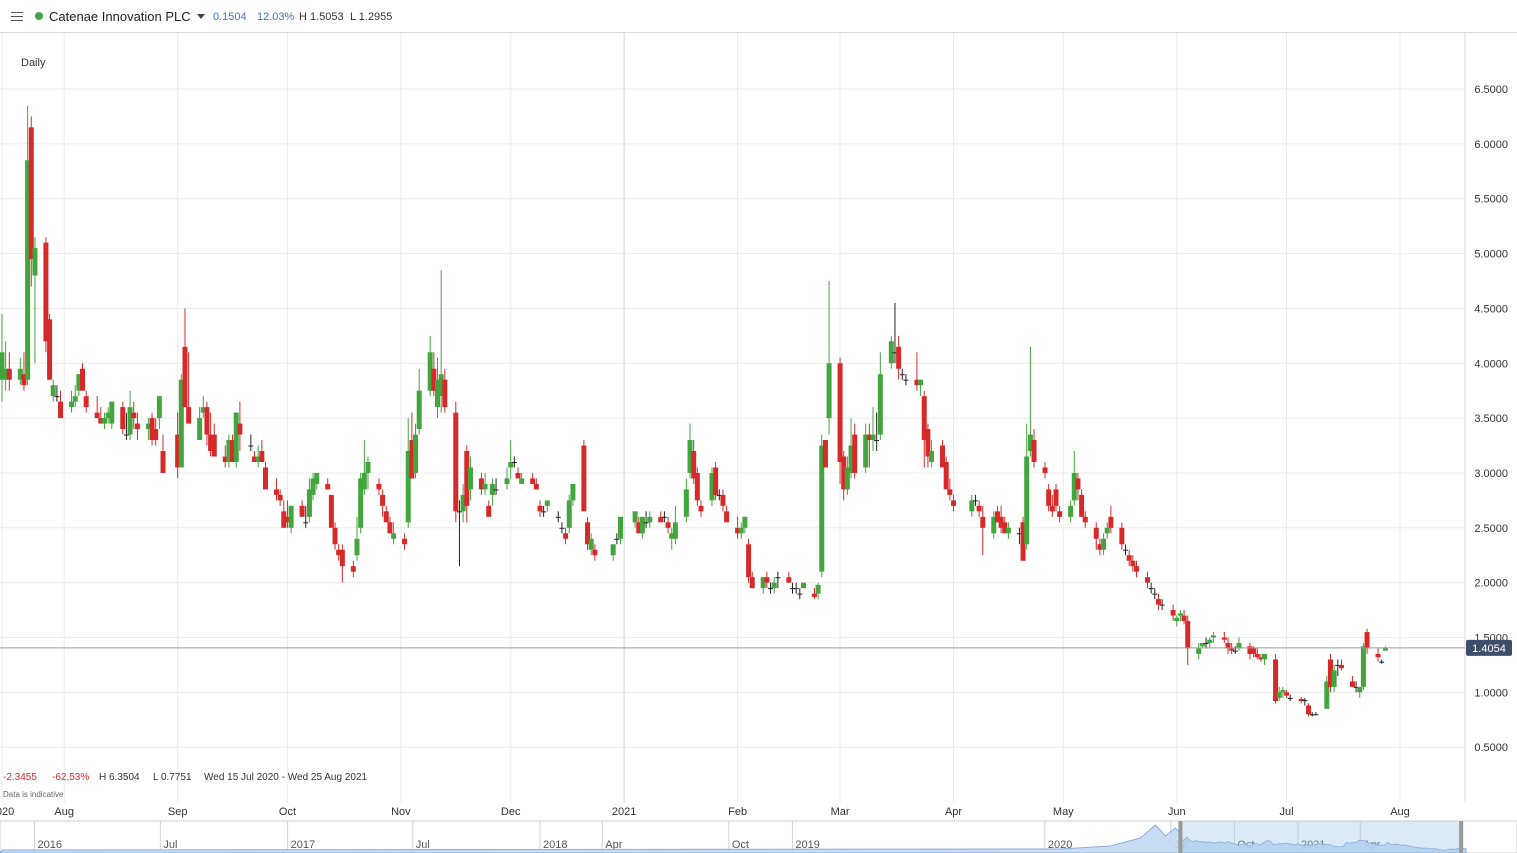 The image size is (1517, 853). Describe the element at coordinates (1461, 837) in the screenshot. I see `navigator-handle-right` at that location.